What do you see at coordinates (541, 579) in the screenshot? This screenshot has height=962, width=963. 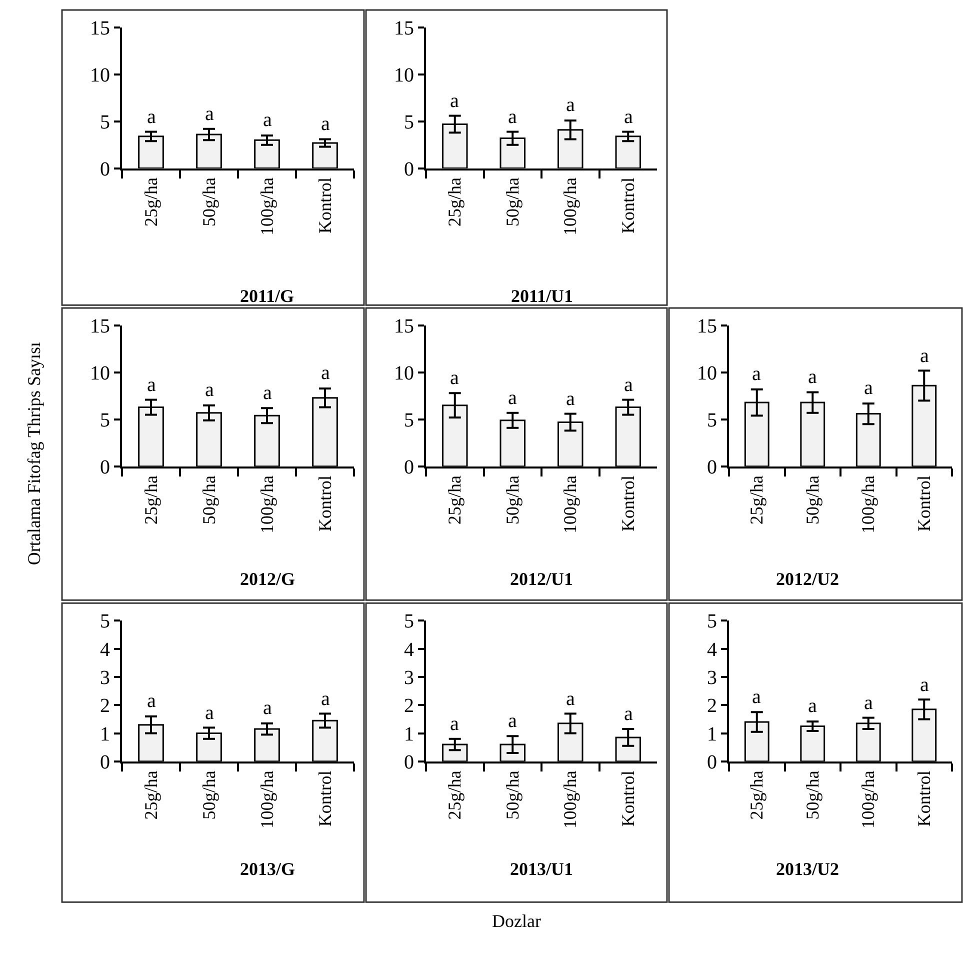 I see `text: 2012/U1` at bounding box center [541, 579].